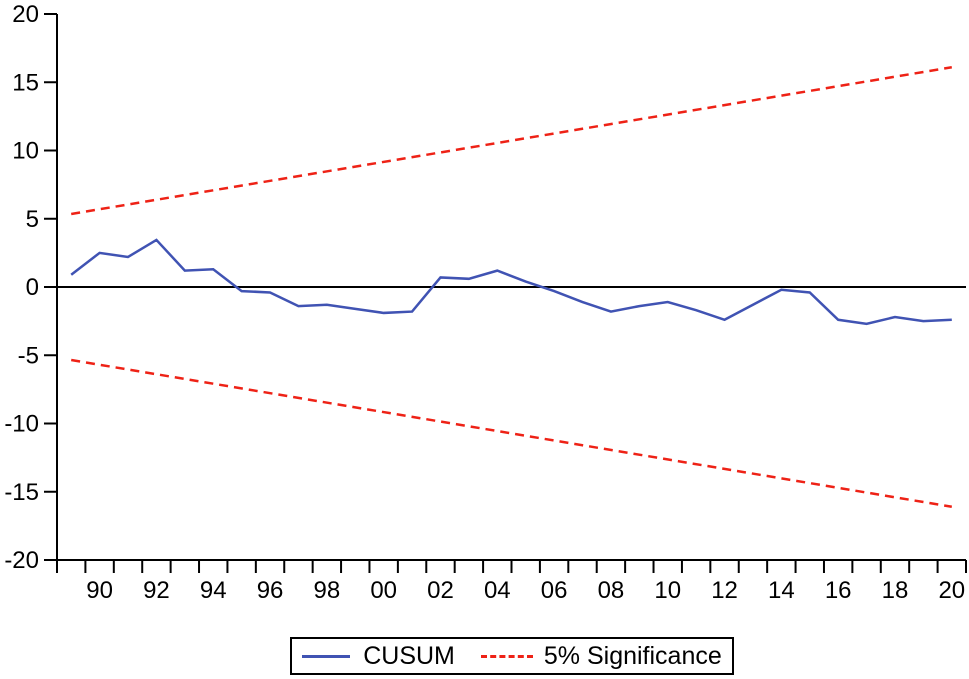 The image size is (969, 679). What do you see at coordinates (667, 590) in the screenshot?
I see `x-axis-tick-label: 10` at bounding box center [667, 590].